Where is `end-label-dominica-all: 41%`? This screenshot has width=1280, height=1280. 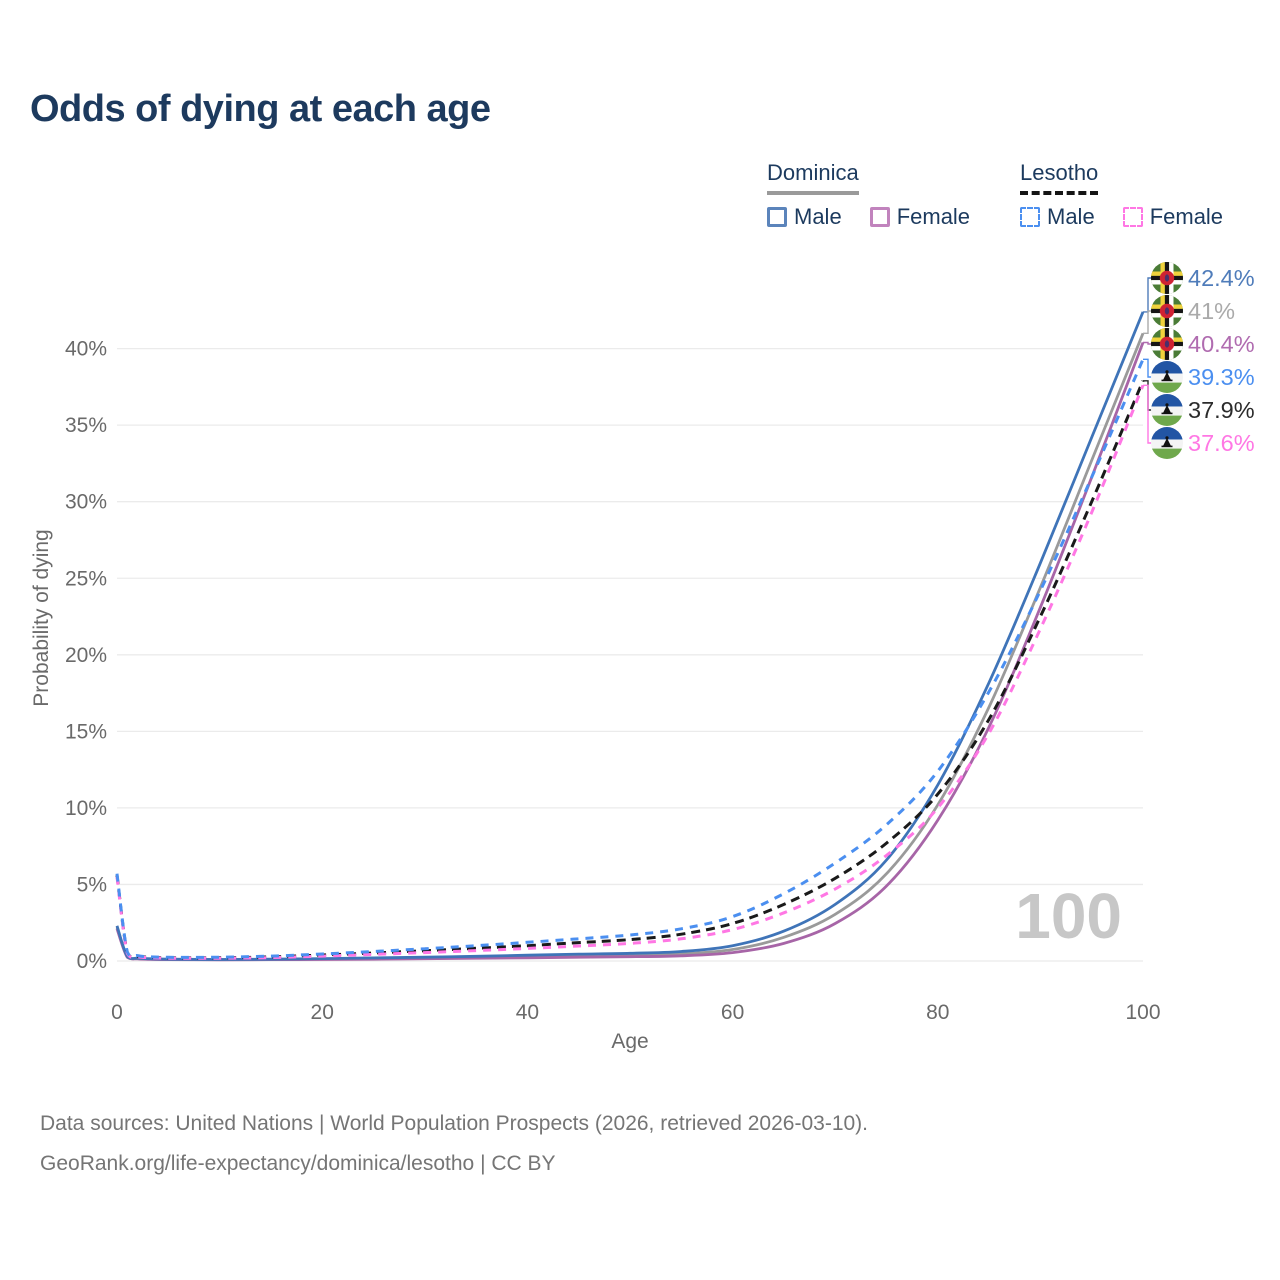
end-label-dominica-all: 41% is located at coordinates (1193, 311).